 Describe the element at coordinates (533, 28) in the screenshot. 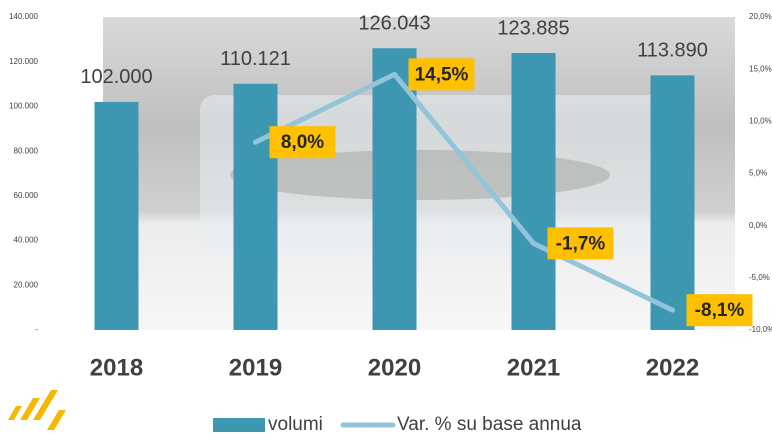

I see `bar-value-label: 123.885` at that location.